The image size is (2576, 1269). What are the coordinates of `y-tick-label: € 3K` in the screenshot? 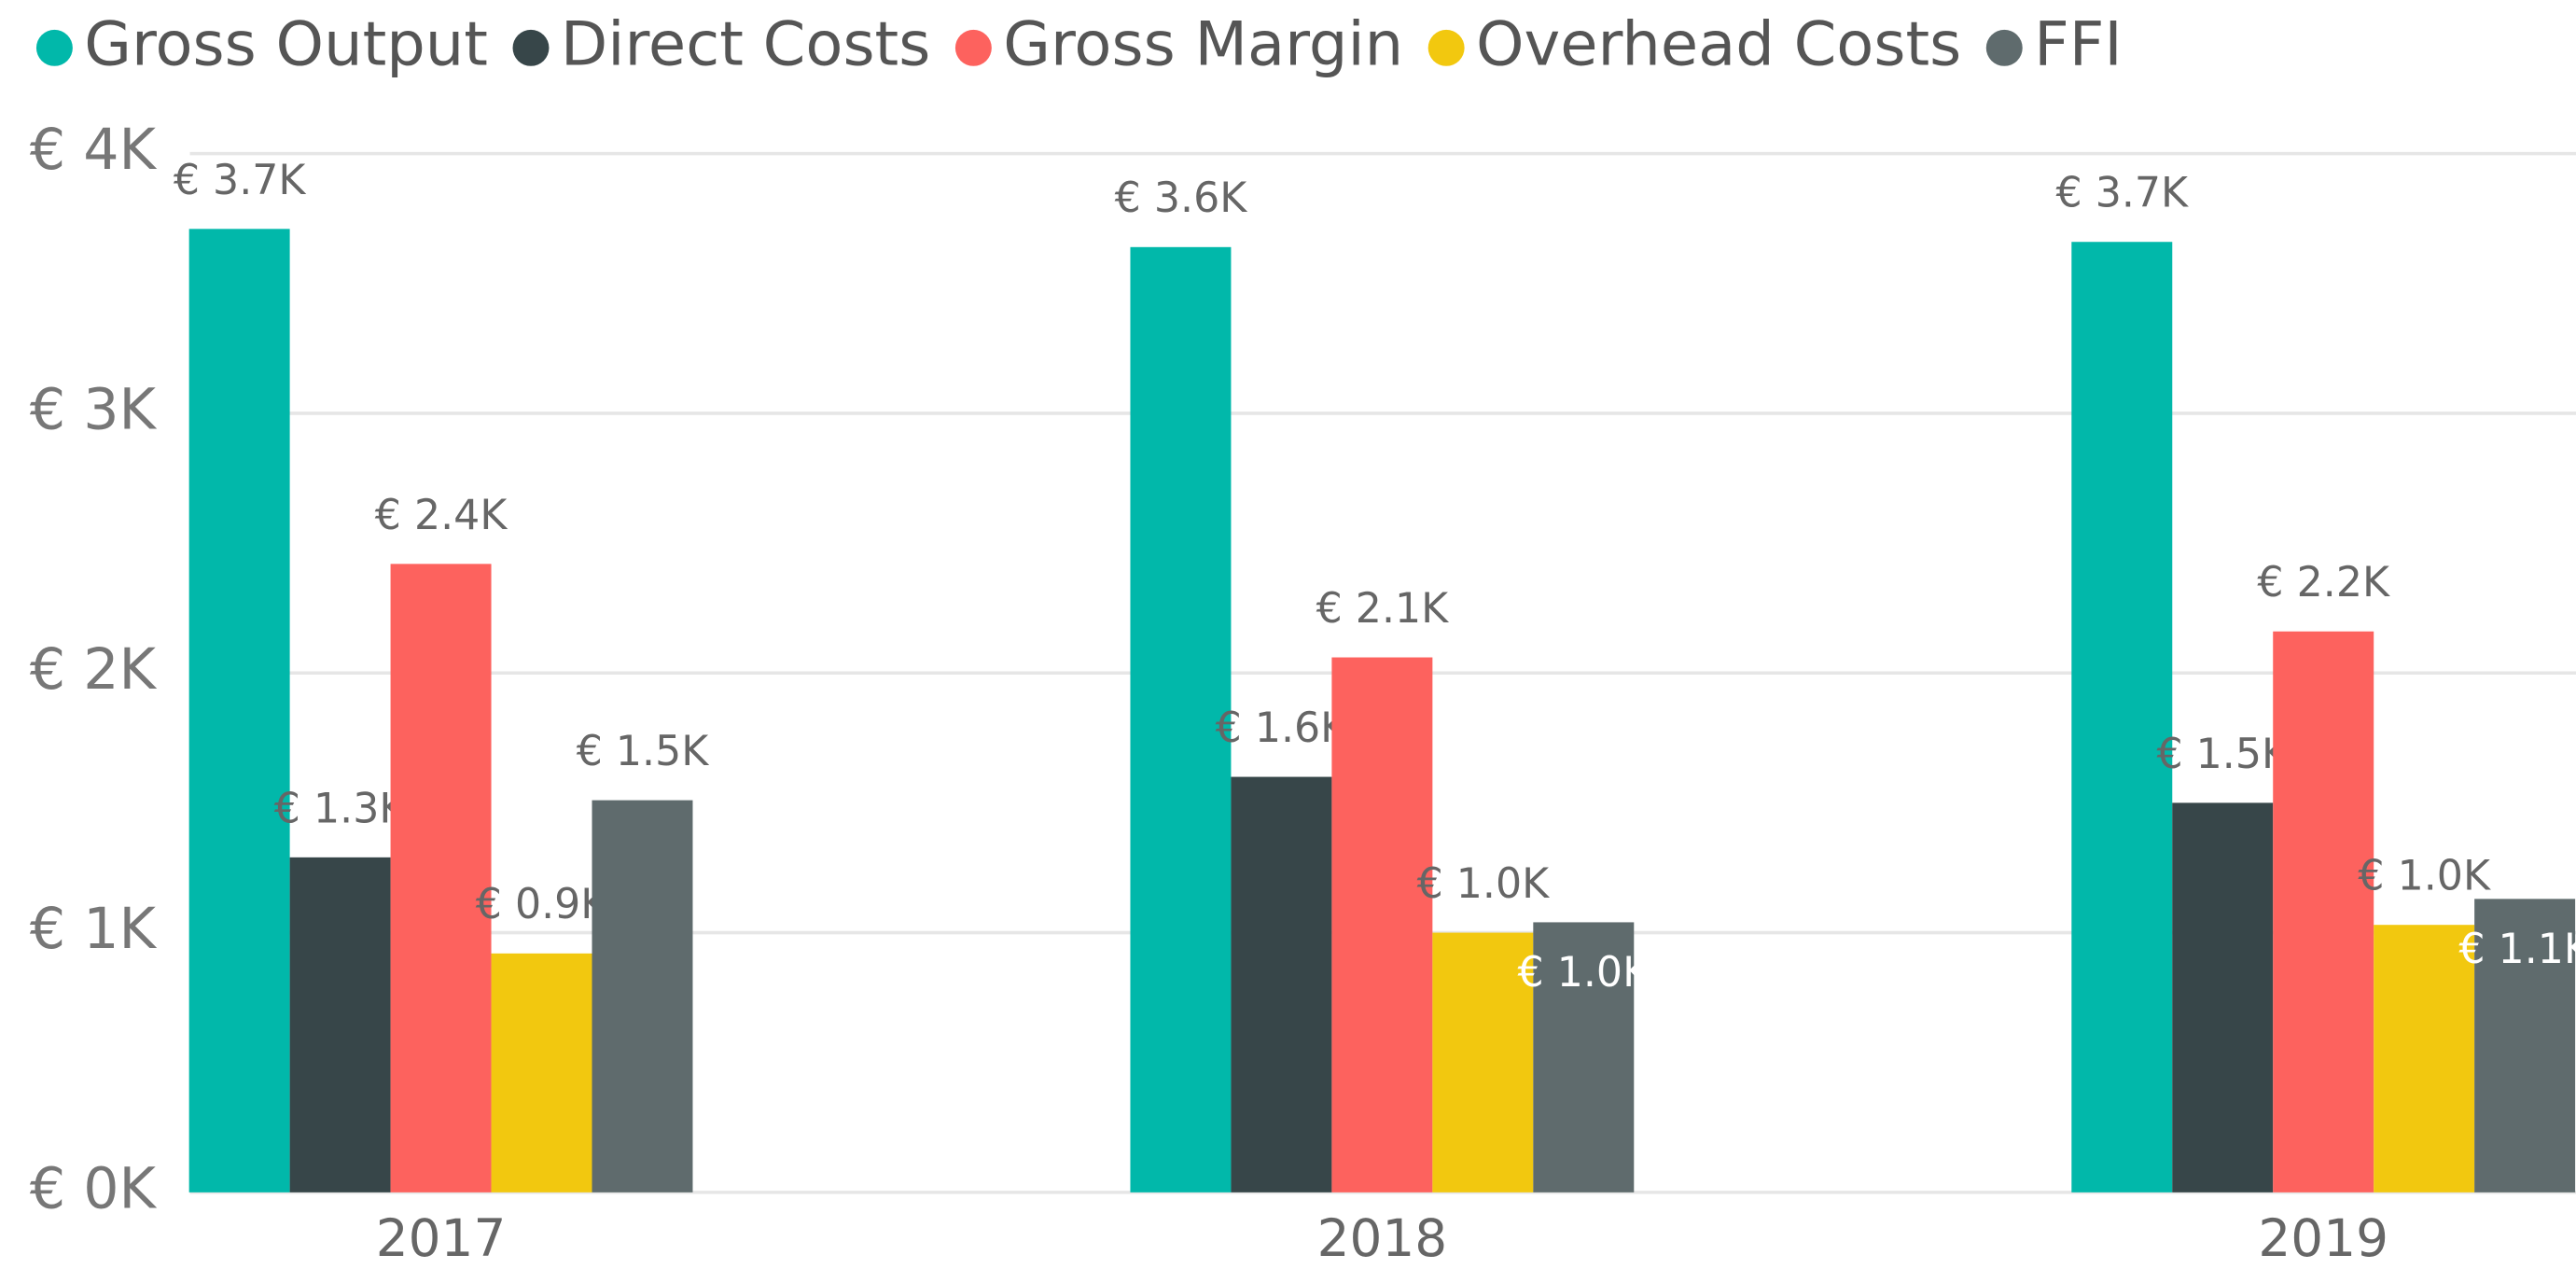 It's located at (94, 410).